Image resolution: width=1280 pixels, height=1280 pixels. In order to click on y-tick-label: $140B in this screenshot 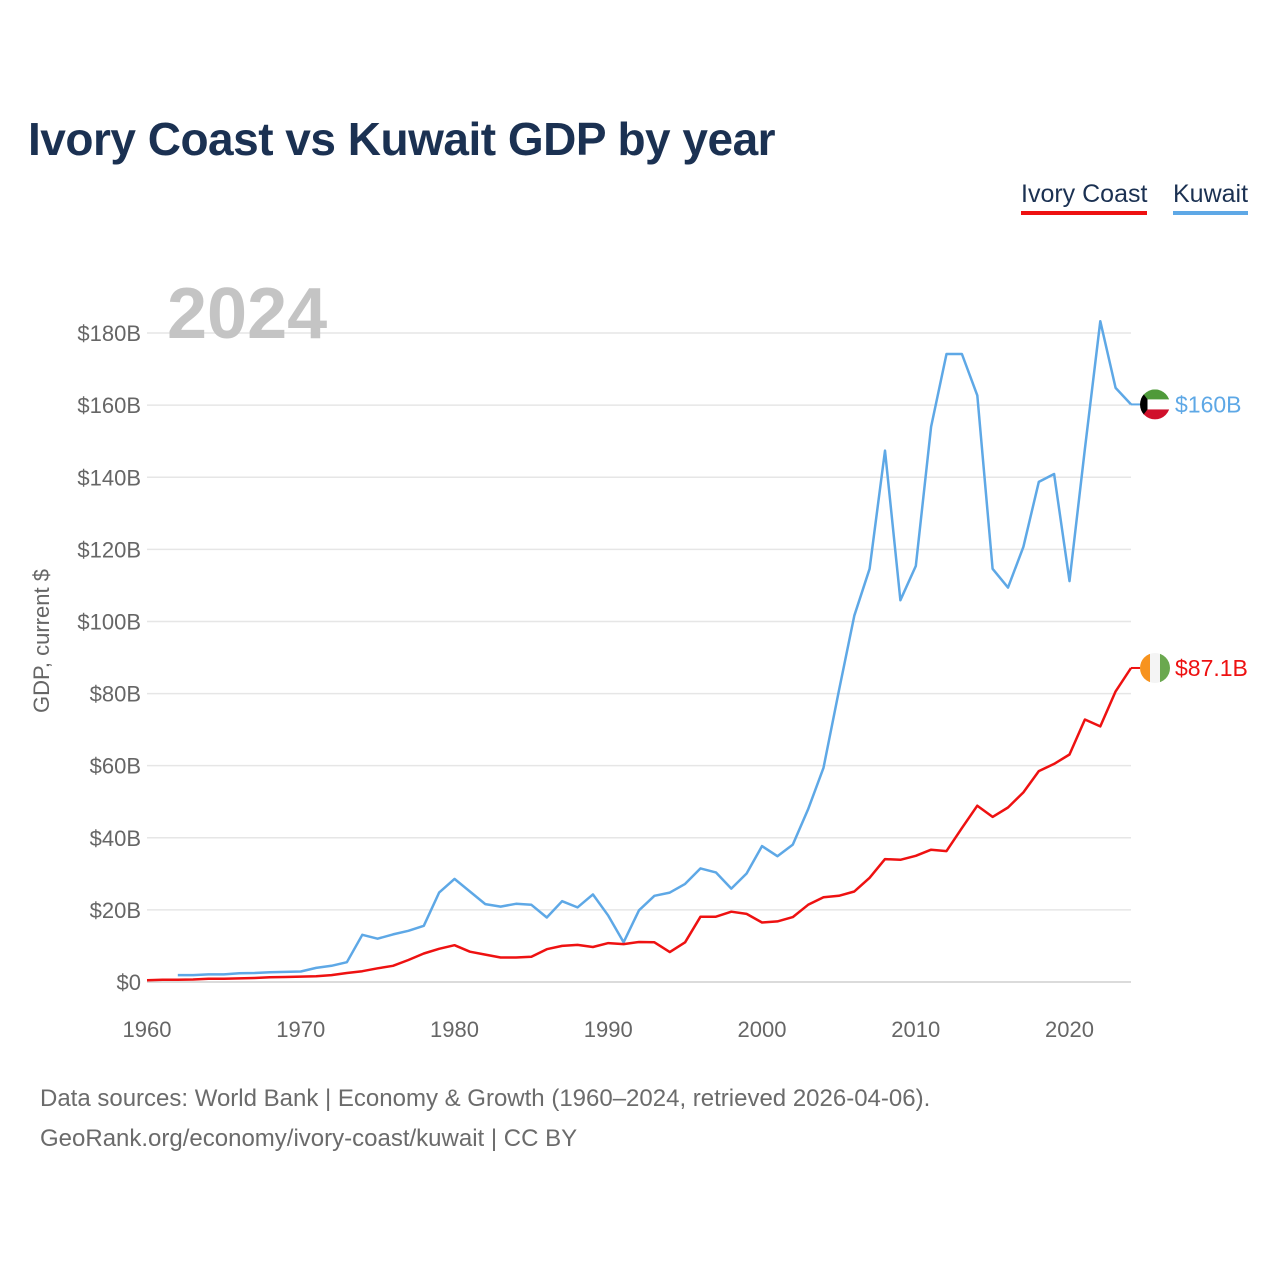, I will do `click(109, 477)`.